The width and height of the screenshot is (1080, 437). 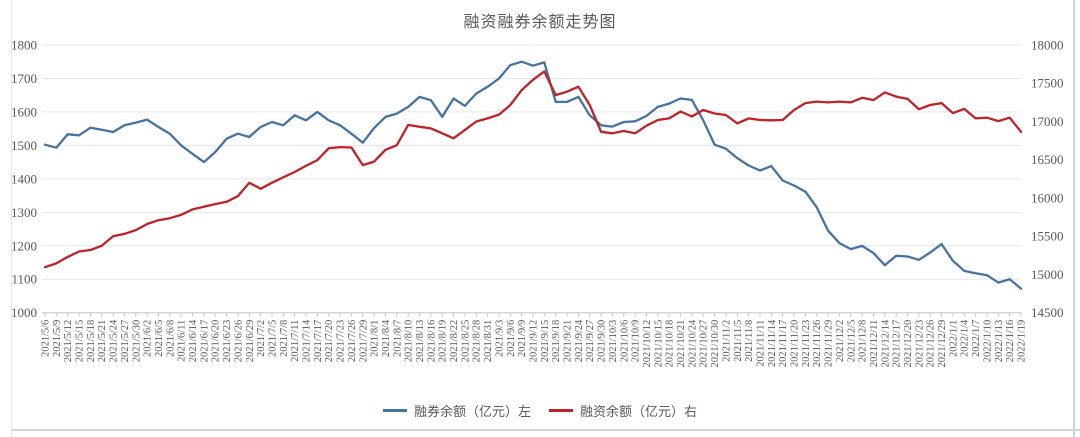 I want to click on page-border-left, so click(x=11, y=218).